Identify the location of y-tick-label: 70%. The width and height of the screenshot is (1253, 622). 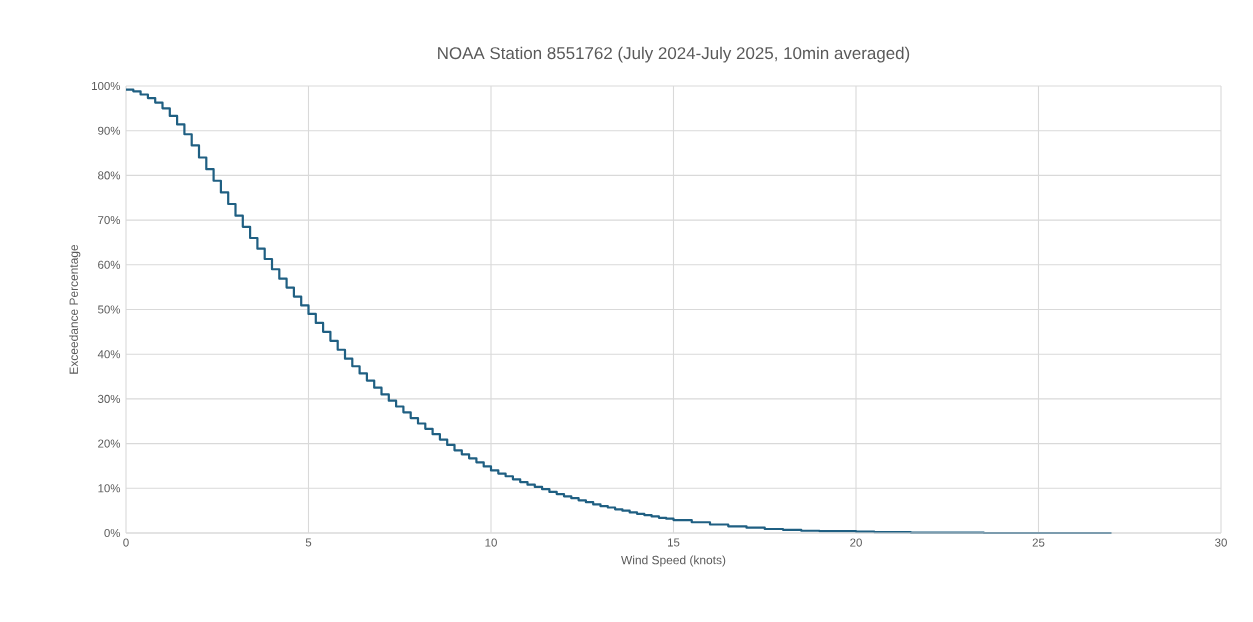
(109, 220).